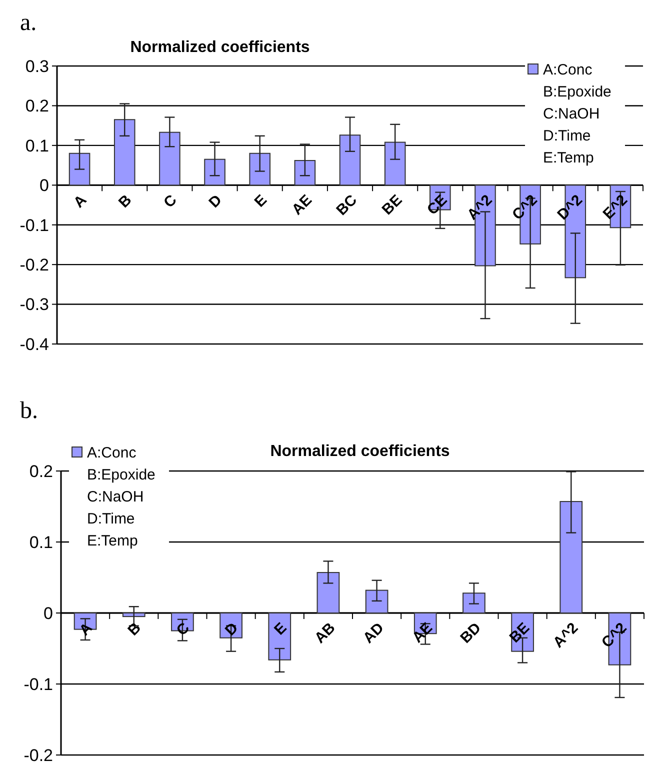  What do you see at coordinates (347, 206) in the screenshot?
I see `x-tick-label: BC` at bounding box center [347, 206].